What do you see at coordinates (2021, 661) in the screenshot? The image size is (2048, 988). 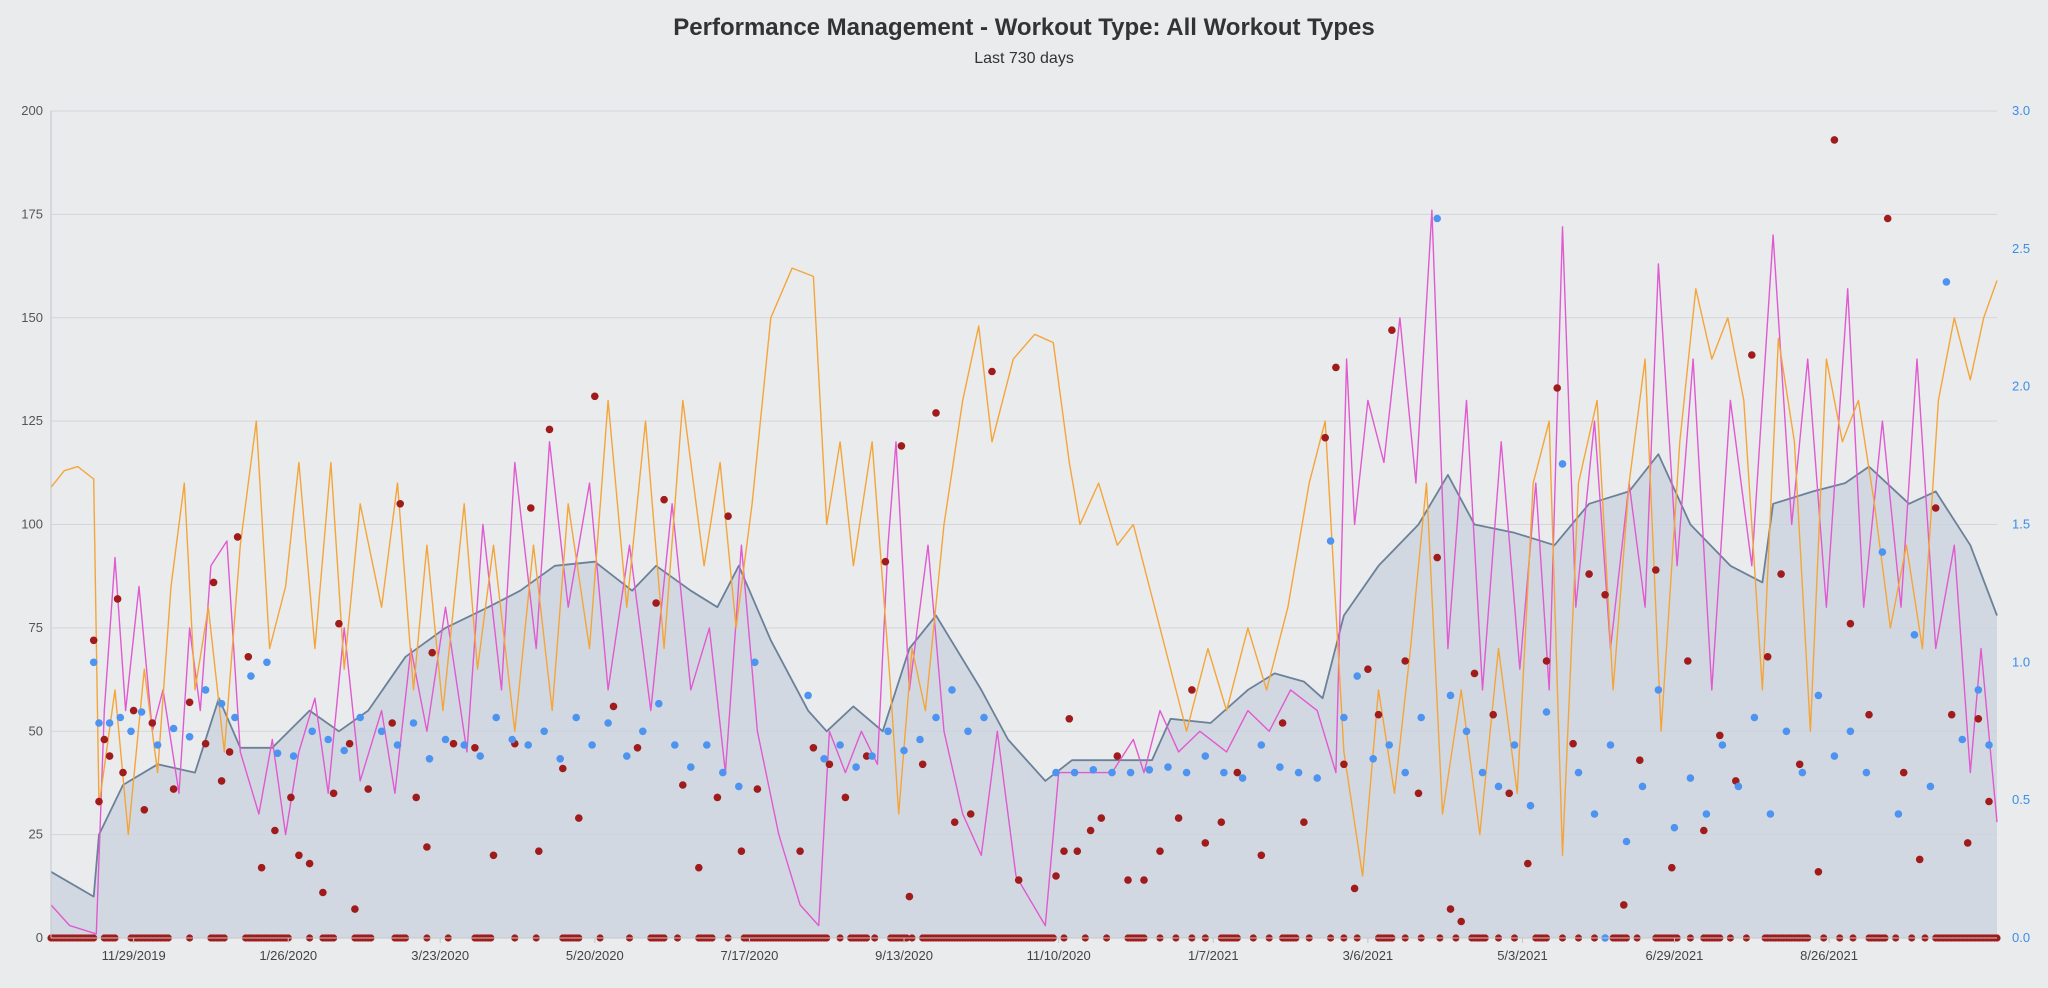 I see `y-right-tick-label: 1.0` at bounding box center [2021, 661].